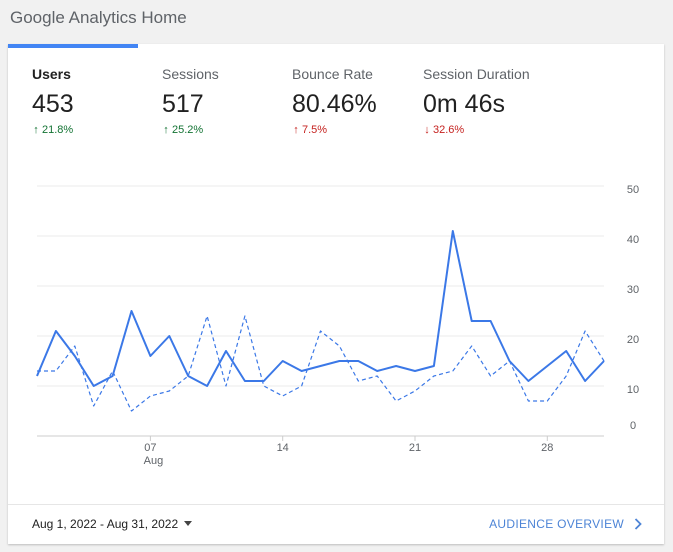 Image resolution: width=673 pixels, height=552 pixels. I want to click on metric-change: ↑ 25.2%, so click(190, 130).